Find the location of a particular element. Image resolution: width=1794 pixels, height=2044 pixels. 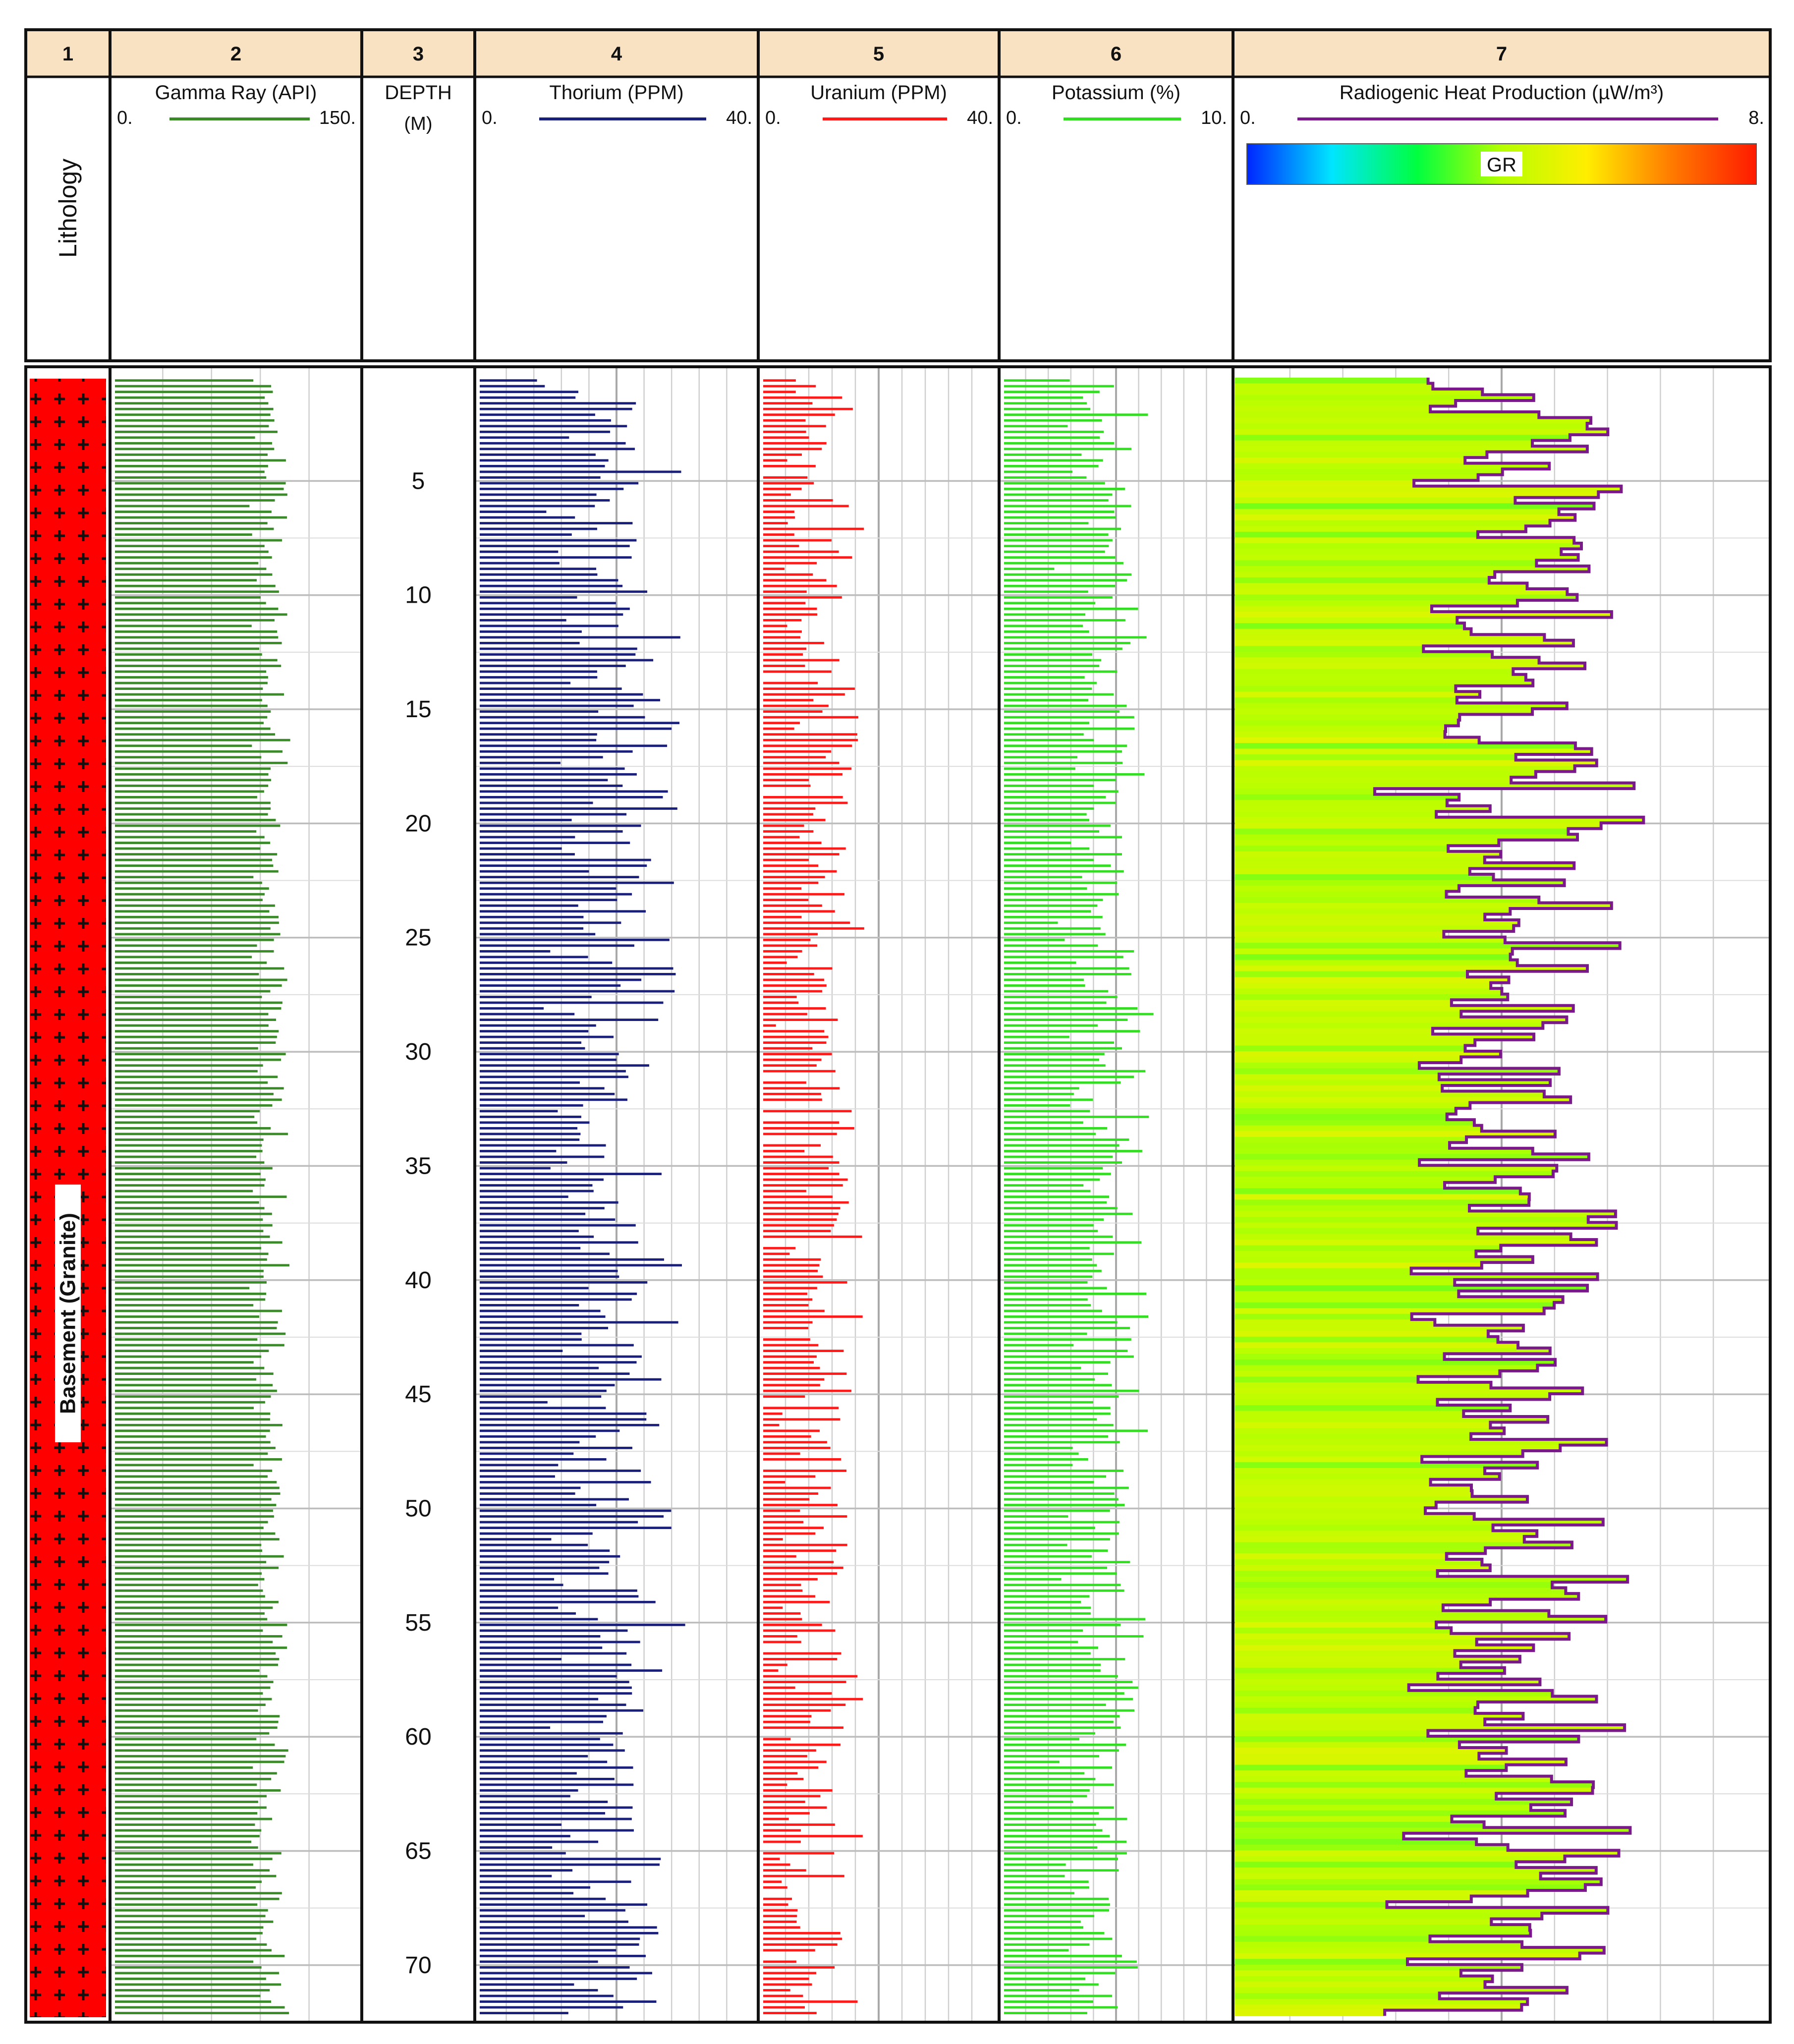

lithology-label-box is located at coordinates (68, 1313).